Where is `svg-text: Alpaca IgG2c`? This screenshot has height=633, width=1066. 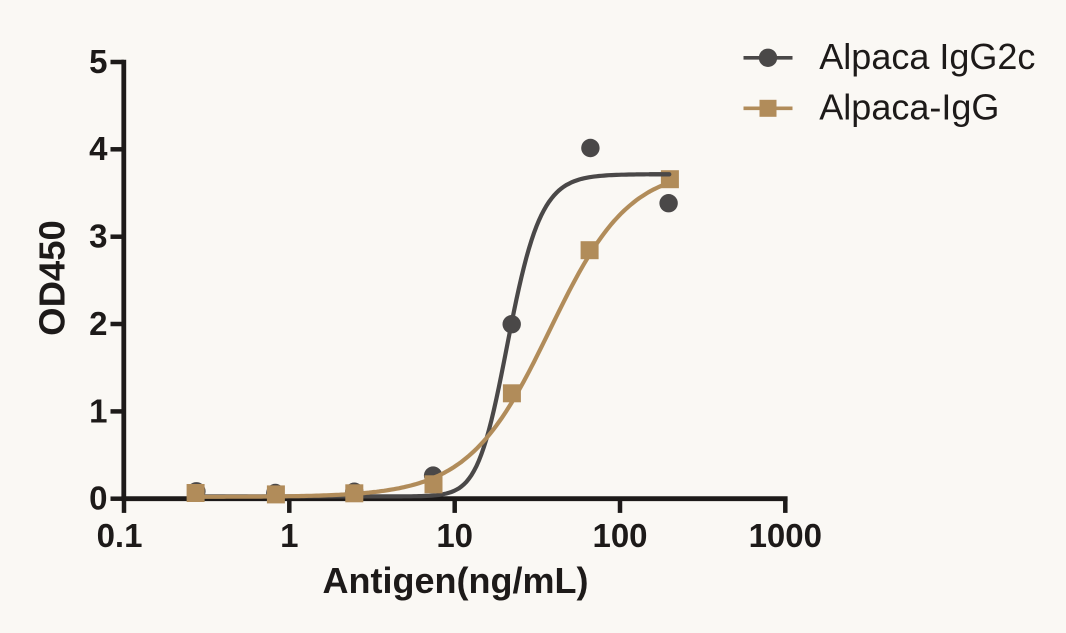 svg-text: Alpaca IgG2c is located at coordinates (927, 56).